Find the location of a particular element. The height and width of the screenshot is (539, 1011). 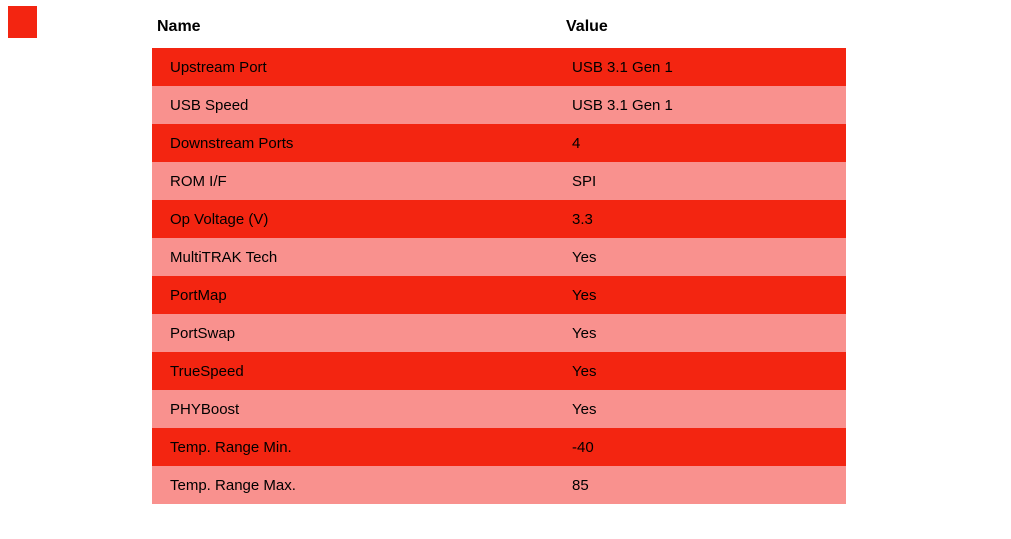

row-value: 4 is located at coordinates (576, 143).